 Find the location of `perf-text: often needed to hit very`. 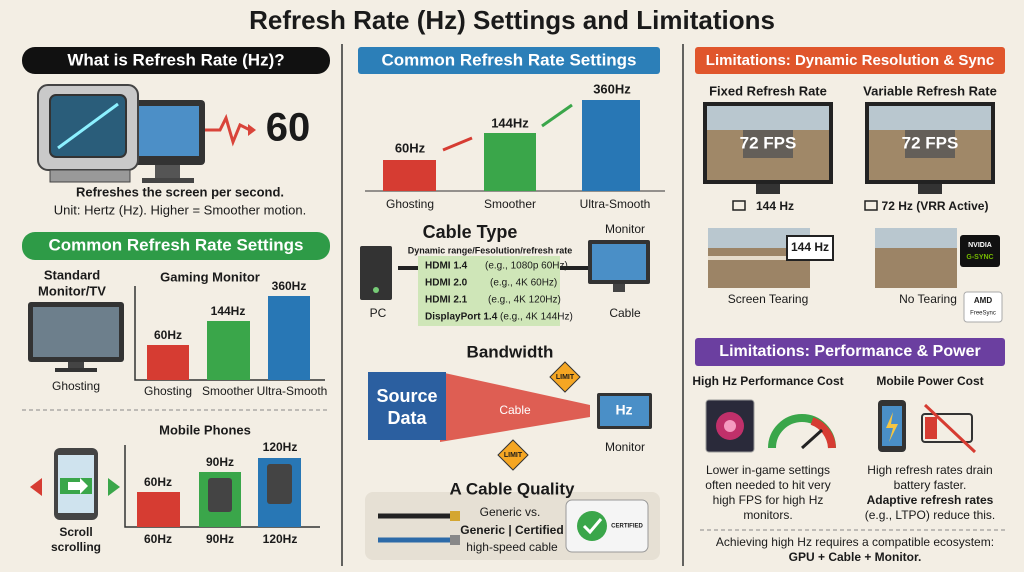

perf-text: often needed to hit very is located at coordinates (767, 485).